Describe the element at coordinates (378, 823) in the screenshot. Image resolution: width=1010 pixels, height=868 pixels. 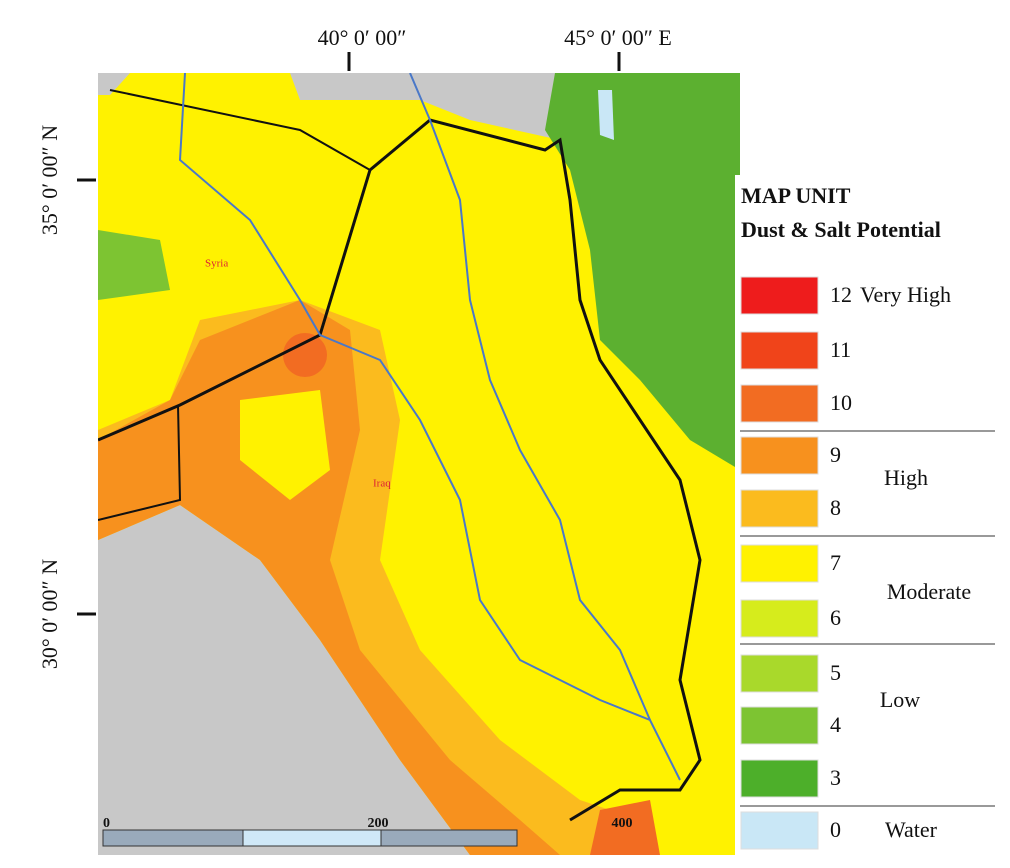
I see `scale-label: 200` at that location.